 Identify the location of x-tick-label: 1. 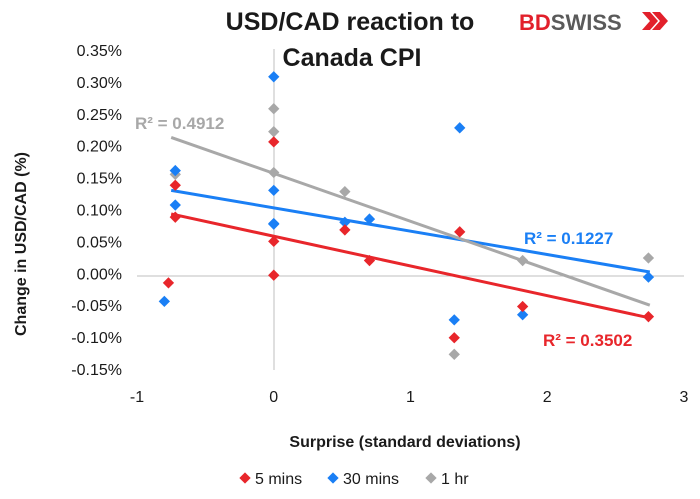
(410, 397).